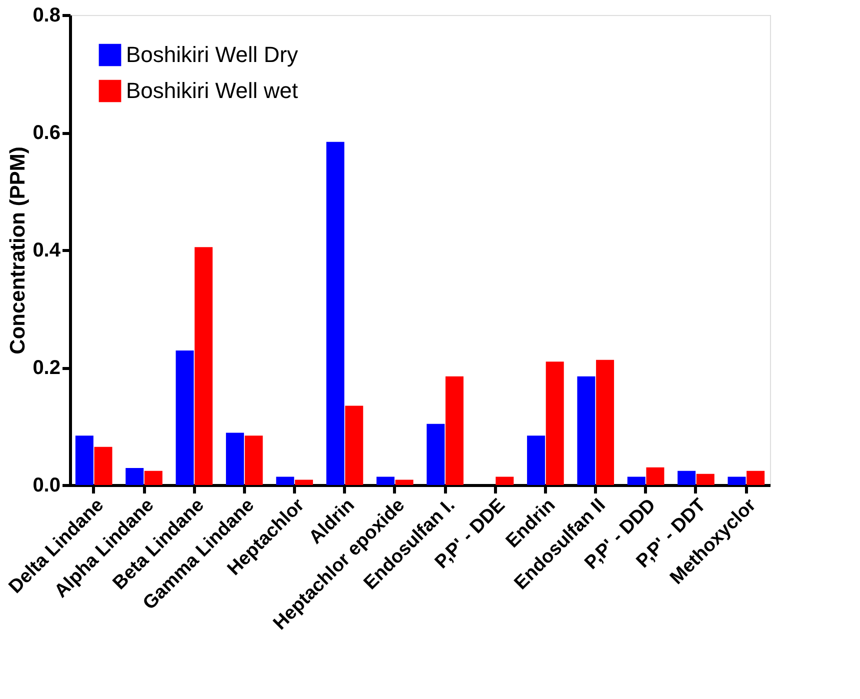 The width and height of the screenshot is (860, 699). What do you see at coordinates (46, 133) in the screenshot?
I see `y-tick-label: 0.6` at bounding box center [46, 133].